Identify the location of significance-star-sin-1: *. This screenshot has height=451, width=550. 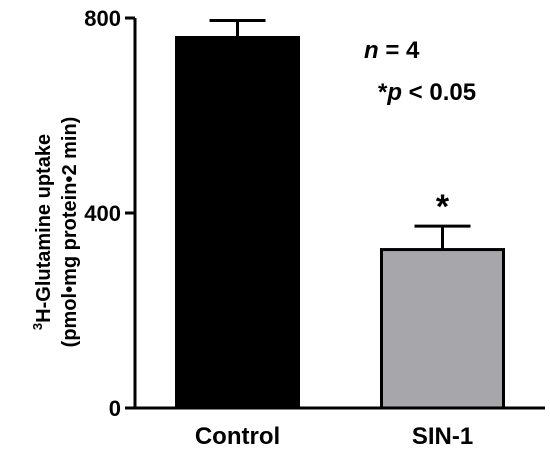
(443, 207).